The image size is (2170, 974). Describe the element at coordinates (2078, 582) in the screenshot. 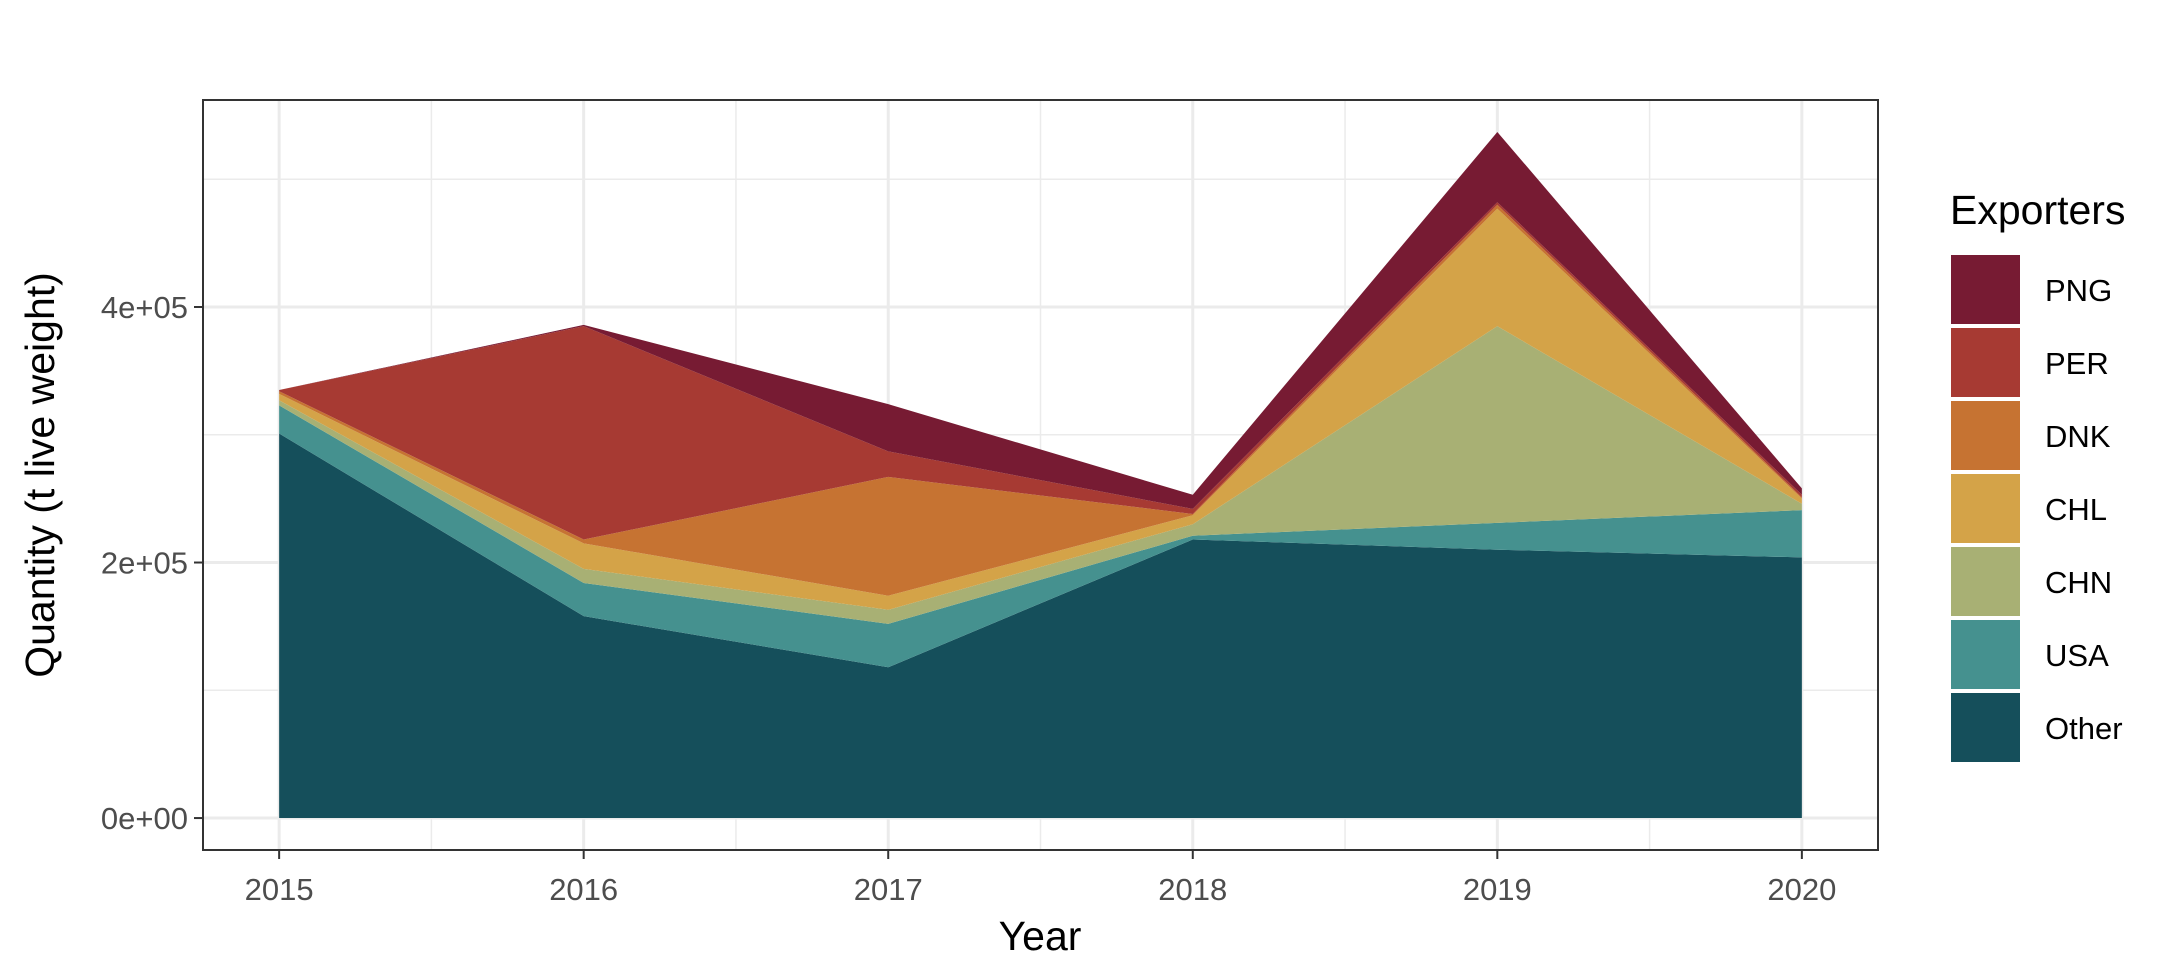

I see `legend-label-chn: CHN` at that location.